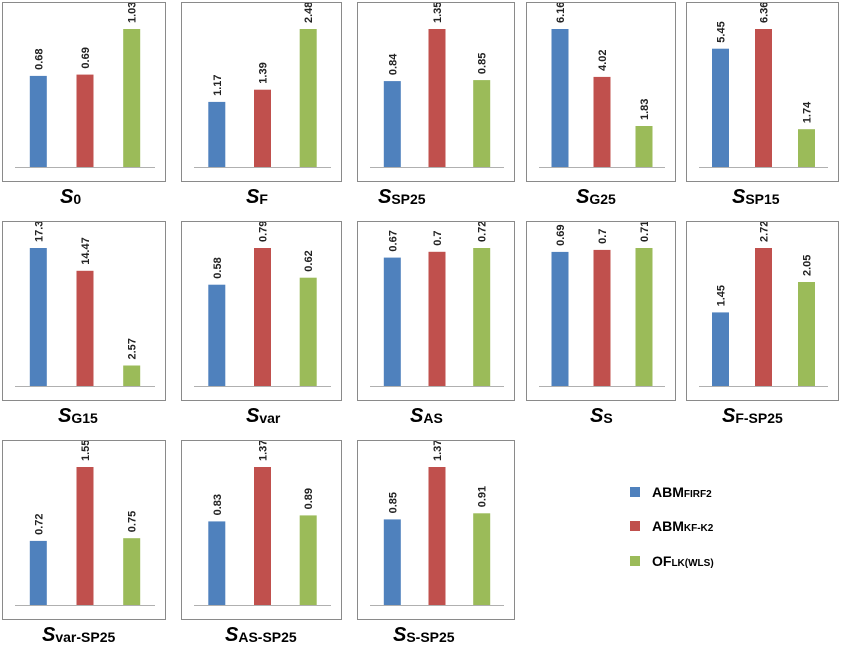  I want to click on chart-title: SG25, so click(596, 197).